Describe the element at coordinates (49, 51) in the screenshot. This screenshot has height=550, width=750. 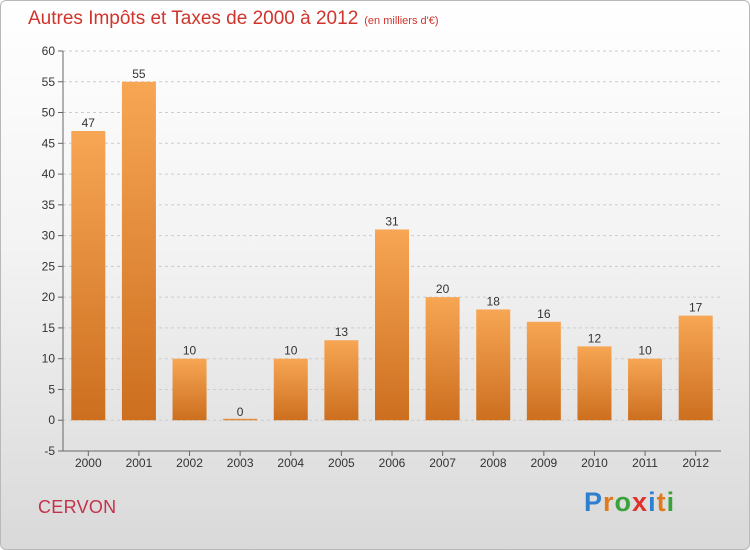
I see `y-tick-label: 60` at that location.